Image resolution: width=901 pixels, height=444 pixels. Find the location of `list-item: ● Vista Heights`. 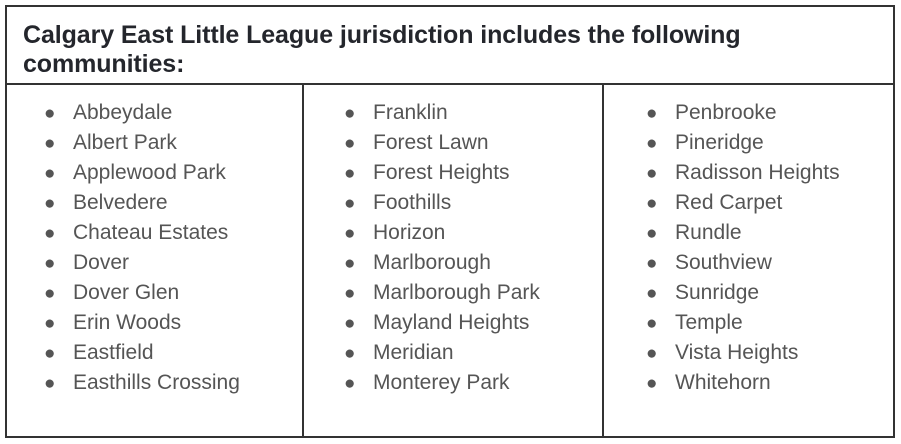

list-item: ● Vista Heights is located at coordinates (748, 353).